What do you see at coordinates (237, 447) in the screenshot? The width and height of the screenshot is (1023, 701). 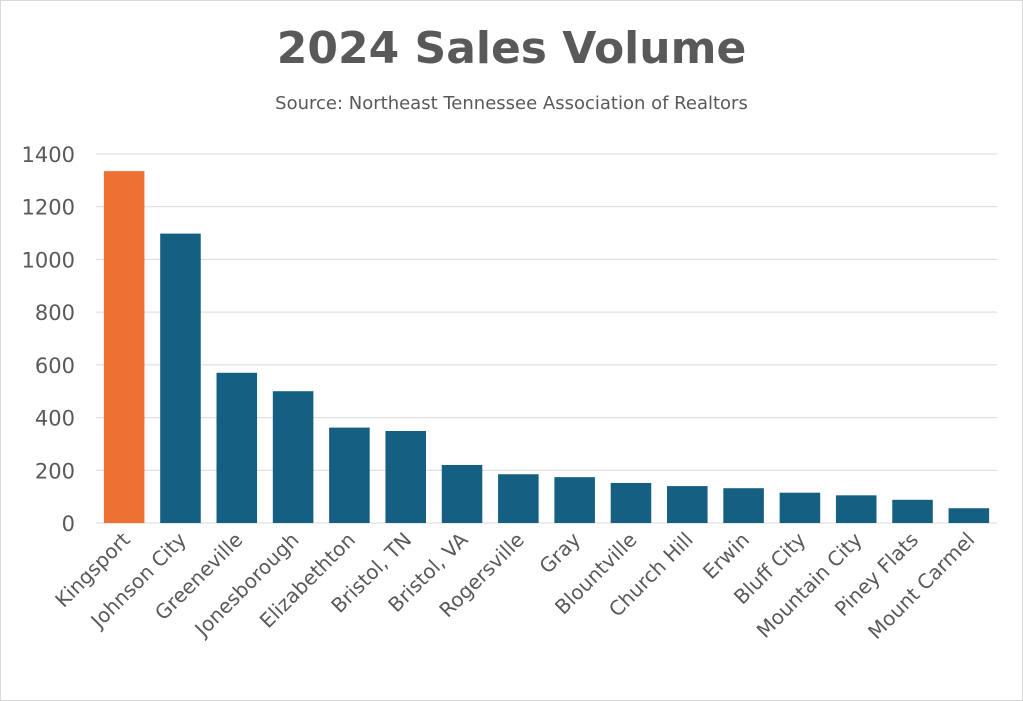 I see `bar-greeneville` at bounding box center [237, 447].